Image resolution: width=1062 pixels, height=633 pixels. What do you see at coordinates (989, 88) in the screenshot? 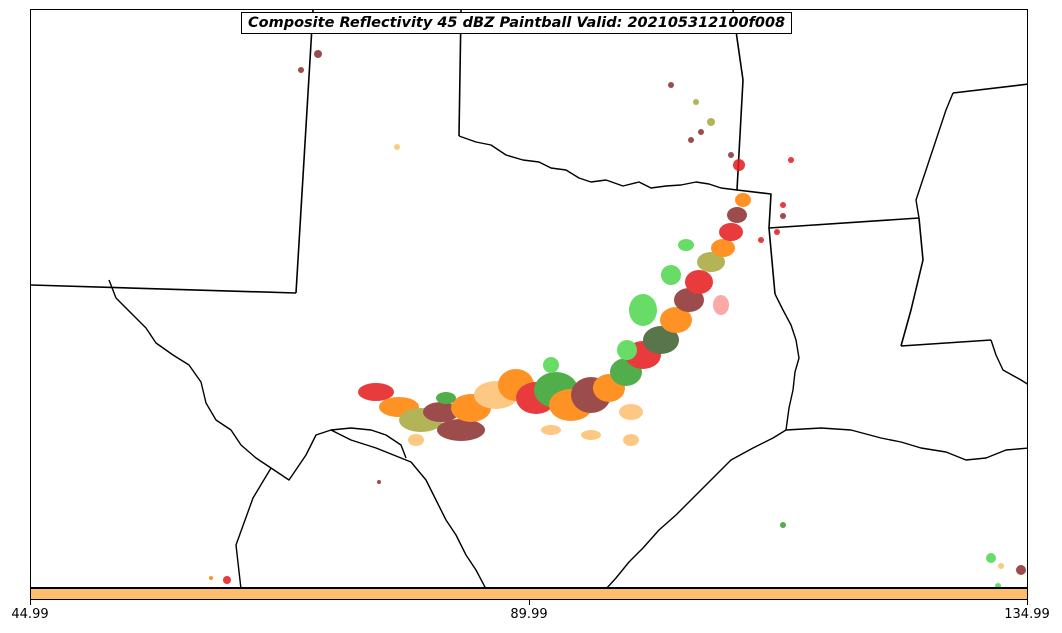
I see `missouri-line` at bounding box center [989, 88].